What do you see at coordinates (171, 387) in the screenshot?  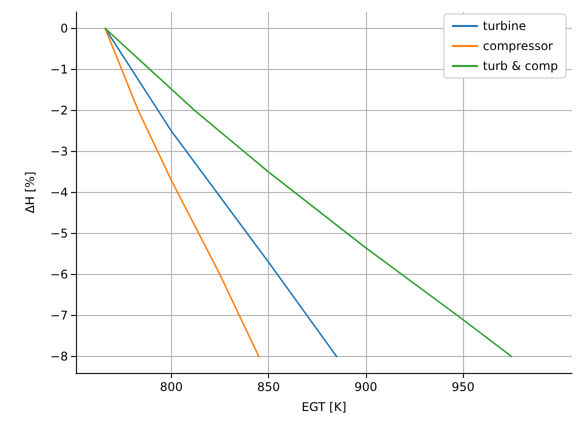 I see `x-tick-label: 800` at bounding box center [171, 387].